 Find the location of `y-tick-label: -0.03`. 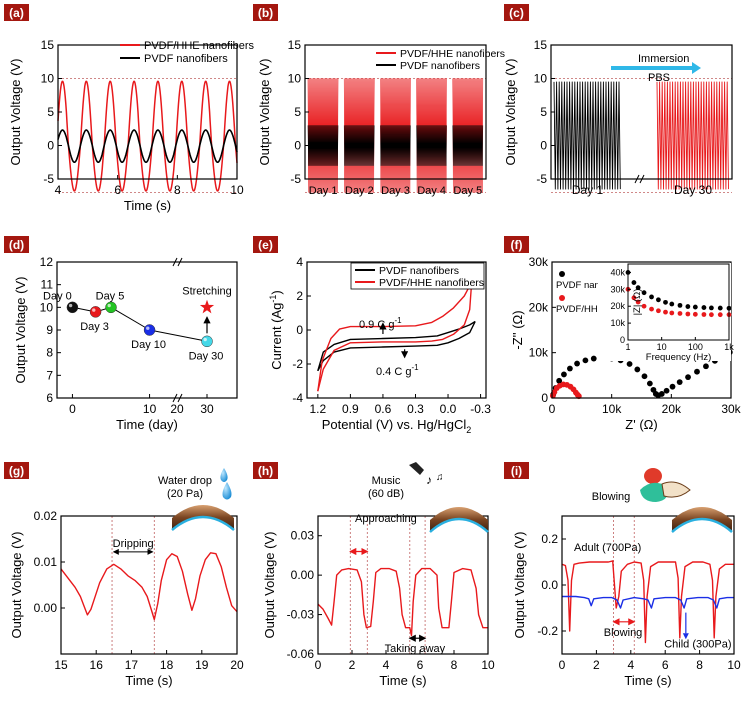

y-tick-label: -0.03 is located at coordinates (301, 615).